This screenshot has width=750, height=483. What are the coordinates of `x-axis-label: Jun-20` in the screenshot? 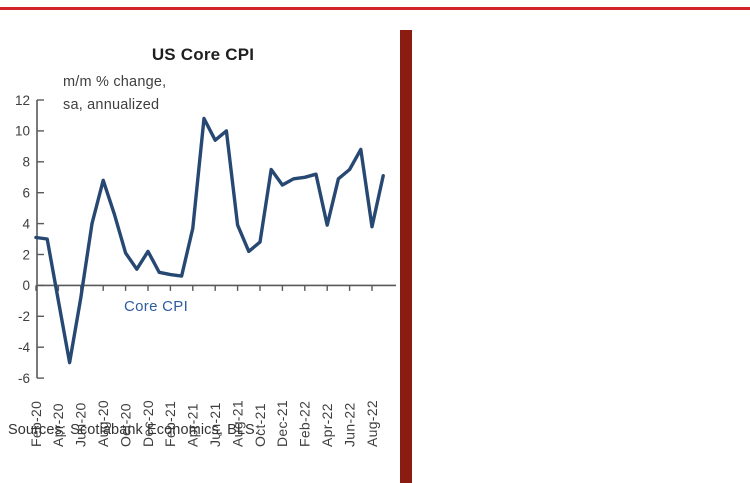 It's located at (81, 424).